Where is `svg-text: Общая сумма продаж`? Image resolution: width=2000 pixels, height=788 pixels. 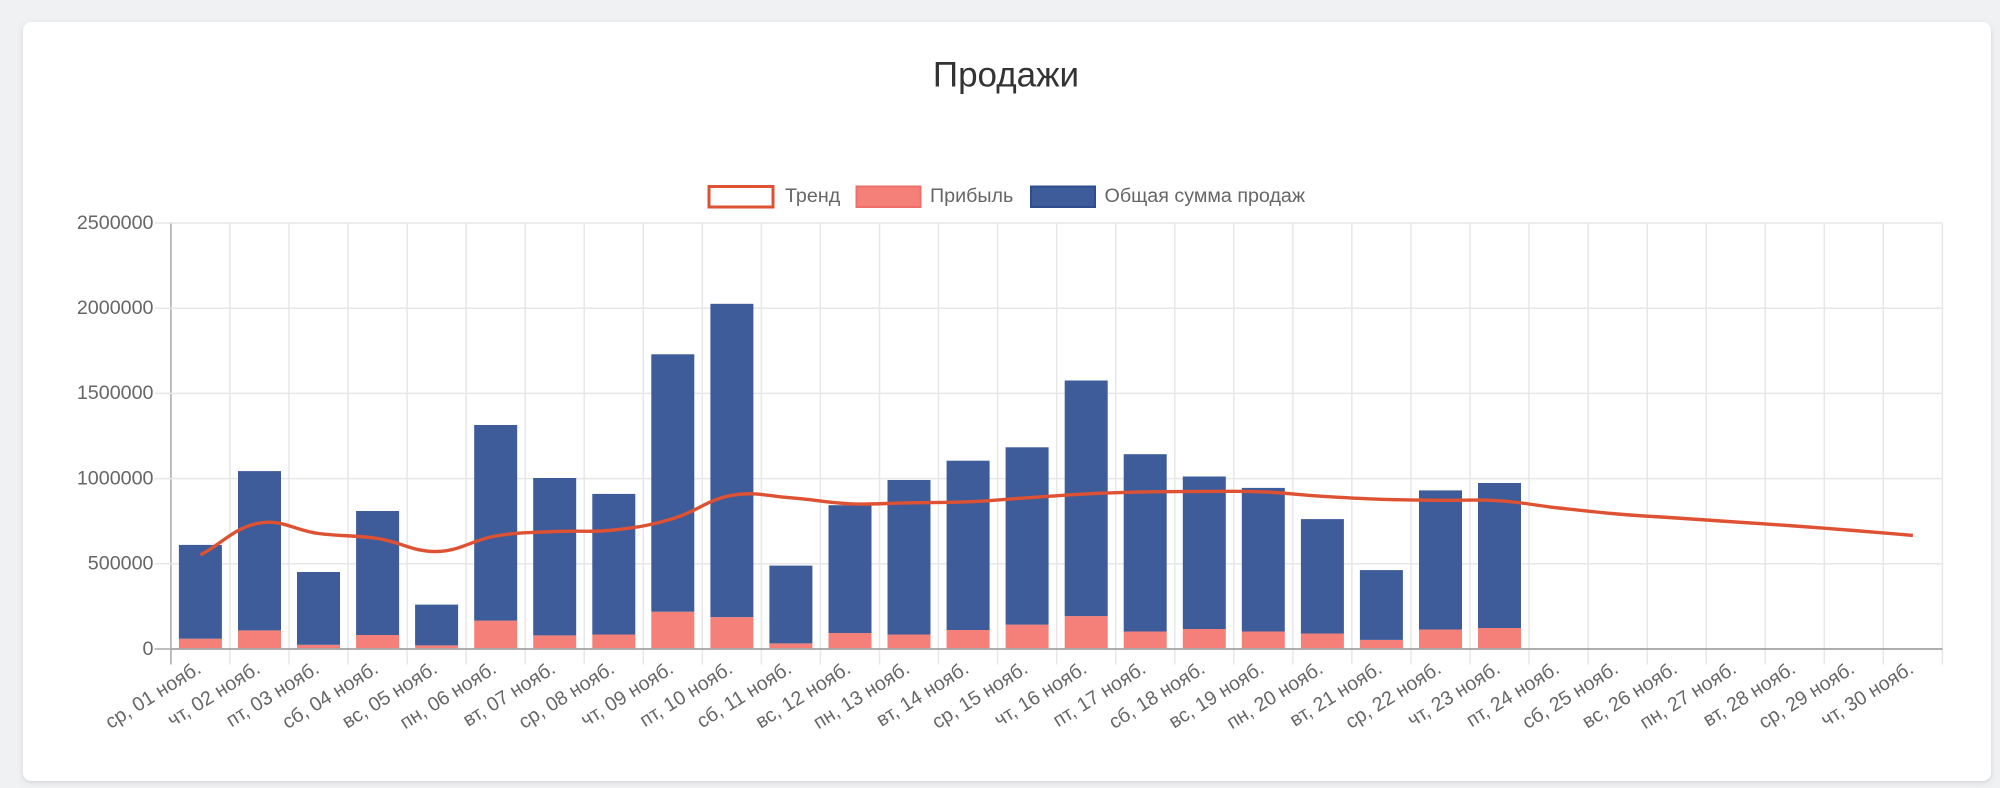 svg-text: Общая сумма продаж is located at coordinates (1205, 196).